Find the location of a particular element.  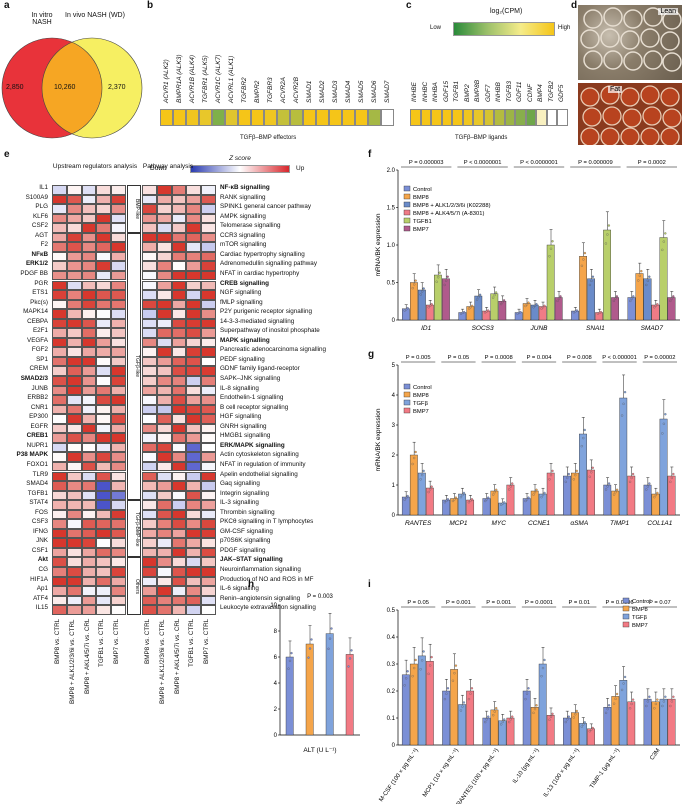

effector-gene-label: ACVRL1 (ALK1) is located at coordinates (231, 79).